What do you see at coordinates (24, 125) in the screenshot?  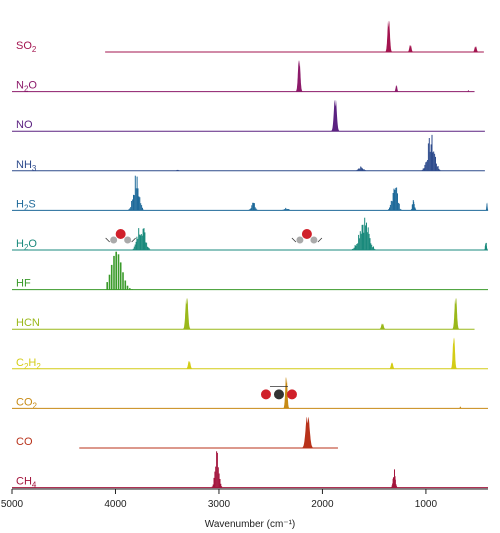 I see `label-no: NO` at bounding box center [24, 125].